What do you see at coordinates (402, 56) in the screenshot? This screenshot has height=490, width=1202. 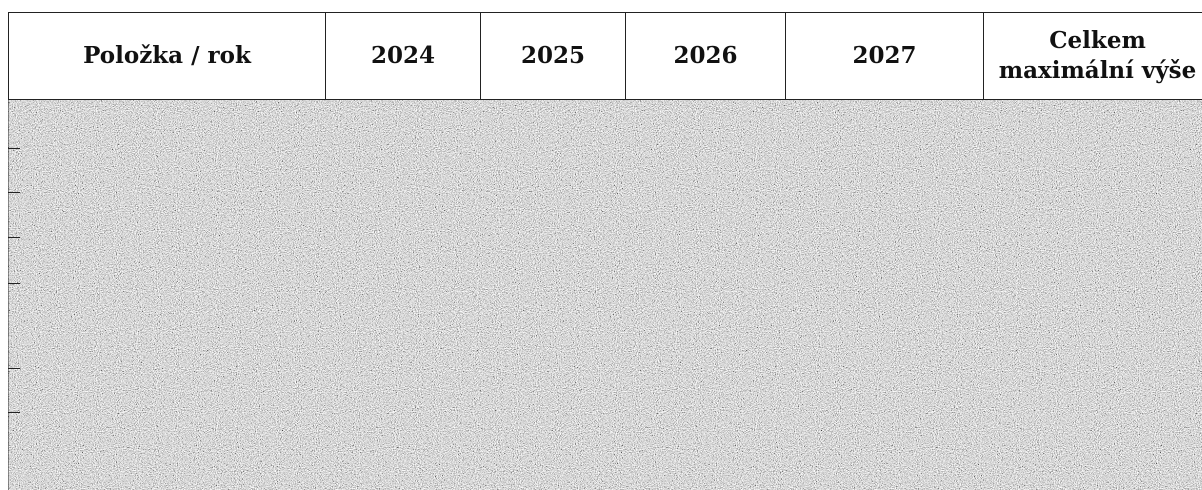 I see `header-cell: 2024` at bounding box center [402, 56].